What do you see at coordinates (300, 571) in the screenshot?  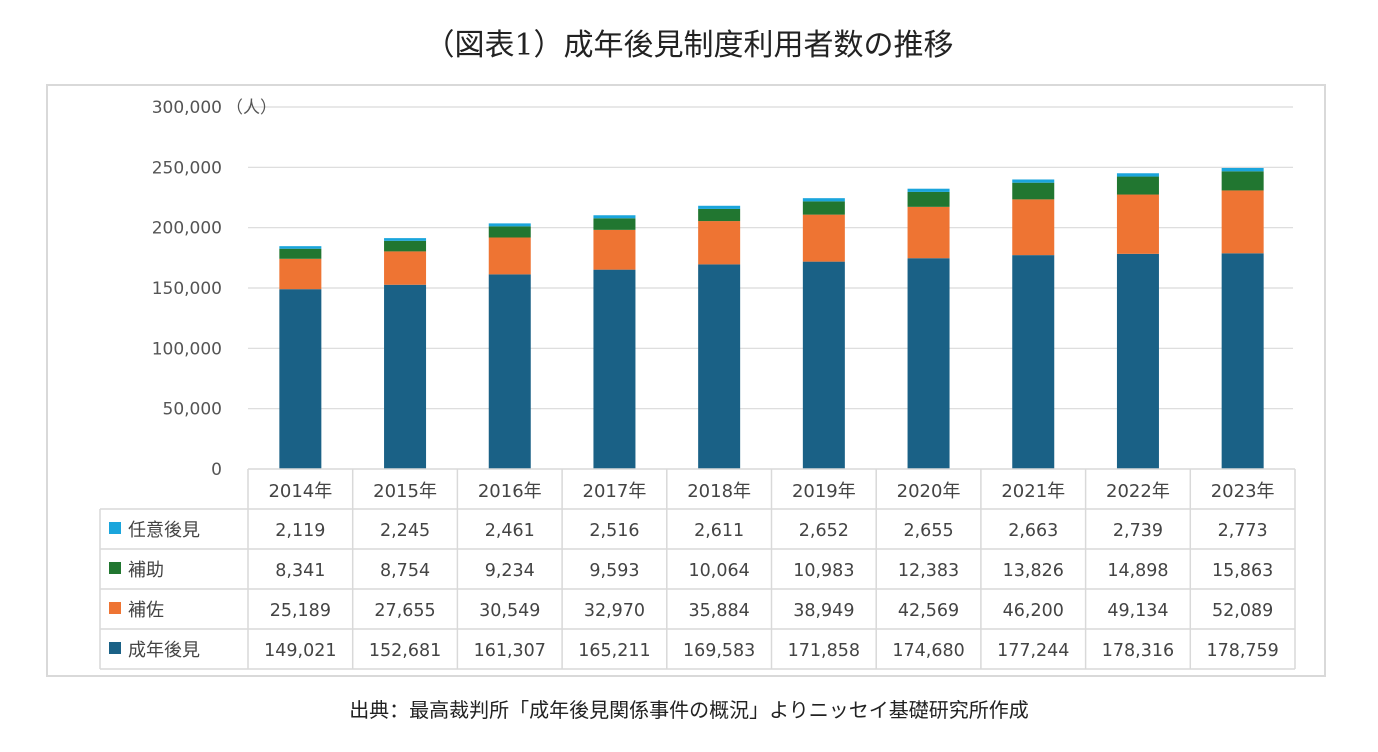 I see `data-label: 8,341` at bounding box center [300, 571].